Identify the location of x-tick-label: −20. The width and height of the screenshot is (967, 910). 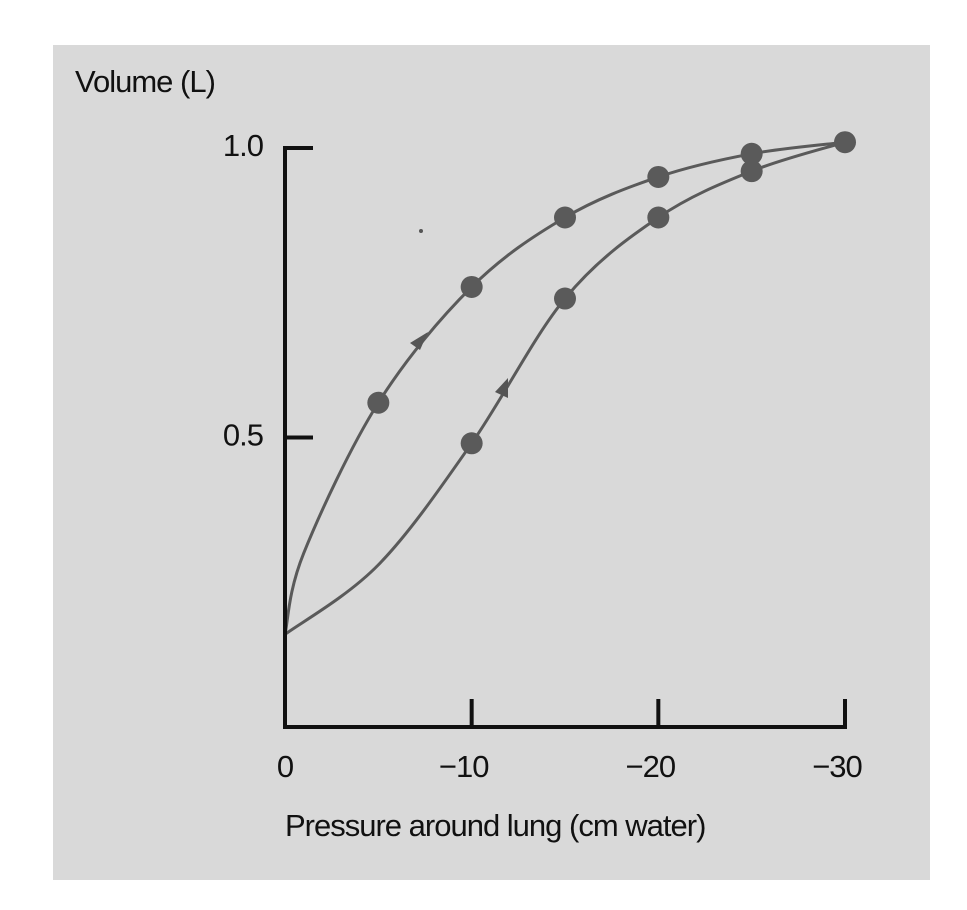
(651, 766).